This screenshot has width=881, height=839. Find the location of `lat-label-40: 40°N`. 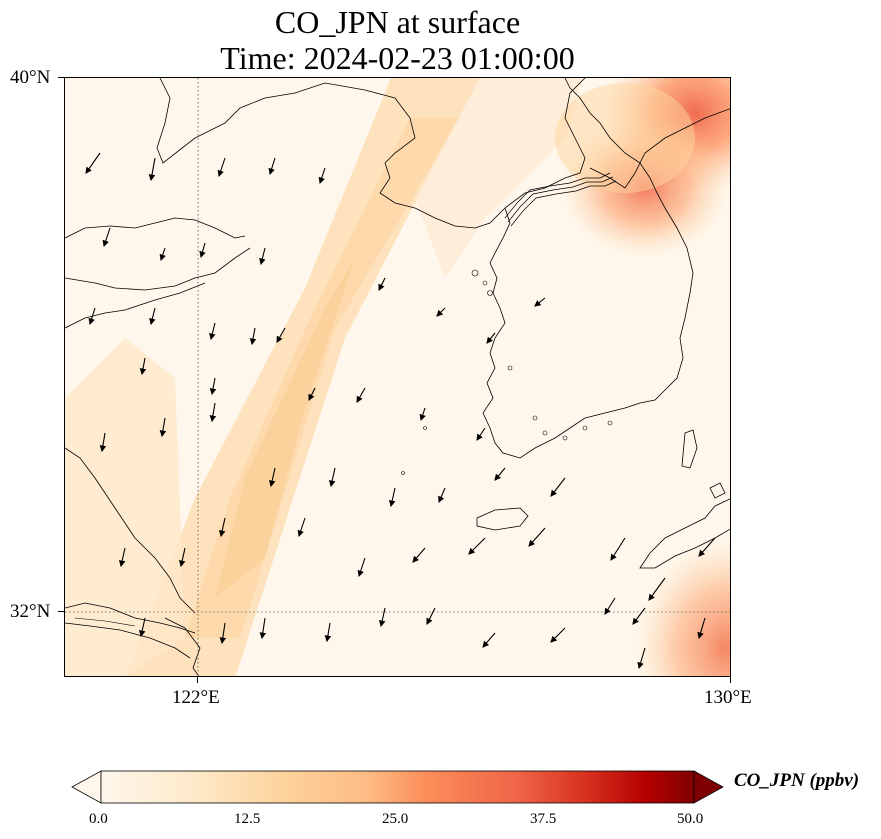

lat-label-40: 40°N is located at coordinates (30, 77).